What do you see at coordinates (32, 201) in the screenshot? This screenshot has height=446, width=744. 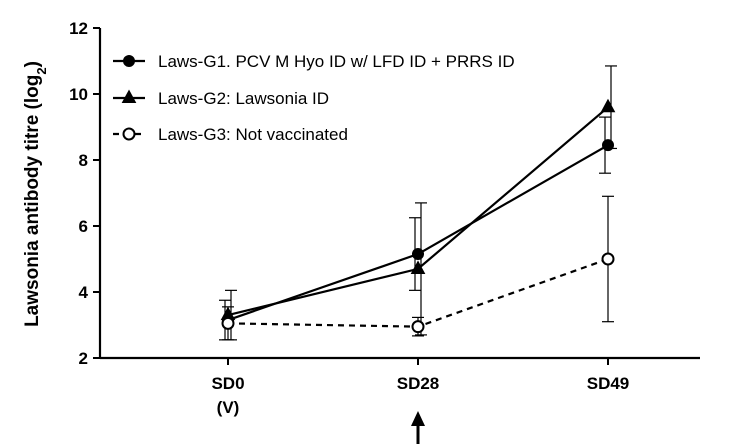 I see `y-axis-title-main: Lawsonia antibody titre (log` at bounding box center [32, 201].